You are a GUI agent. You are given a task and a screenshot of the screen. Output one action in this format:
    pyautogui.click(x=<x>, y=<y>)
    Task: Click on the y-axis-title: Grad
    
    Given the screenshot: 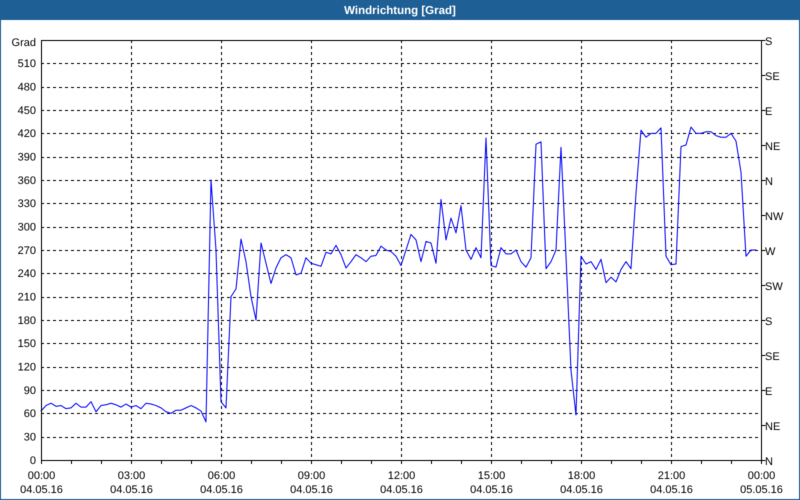 What is the action you would take?
    pyautogui.click(x=24, y=43)
    